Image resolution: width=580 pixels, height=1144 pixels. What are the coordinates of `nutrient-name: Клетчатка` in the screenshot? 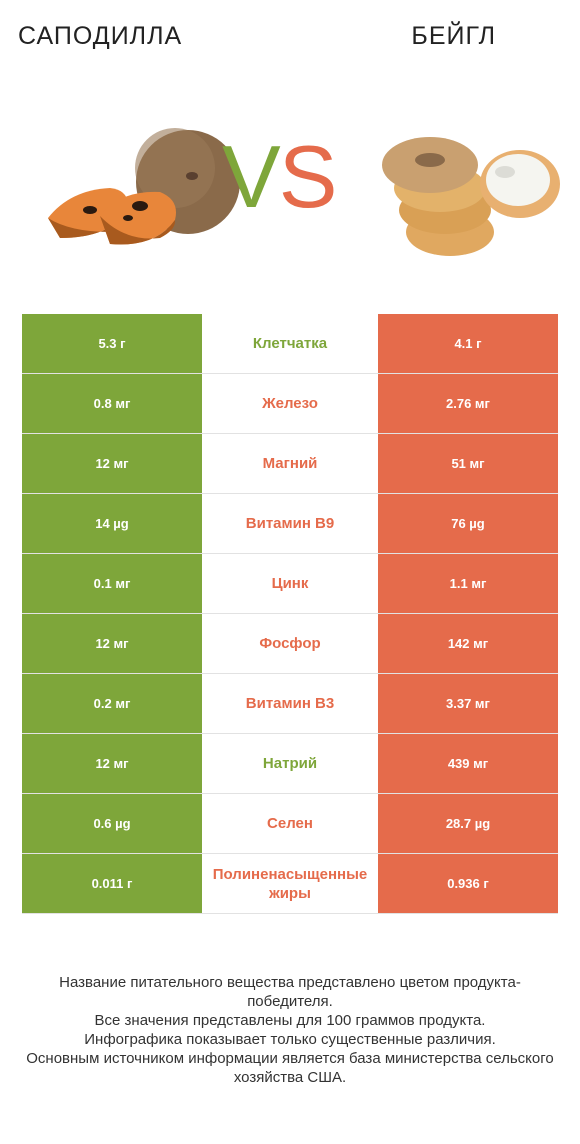 It's located at (290, 343).